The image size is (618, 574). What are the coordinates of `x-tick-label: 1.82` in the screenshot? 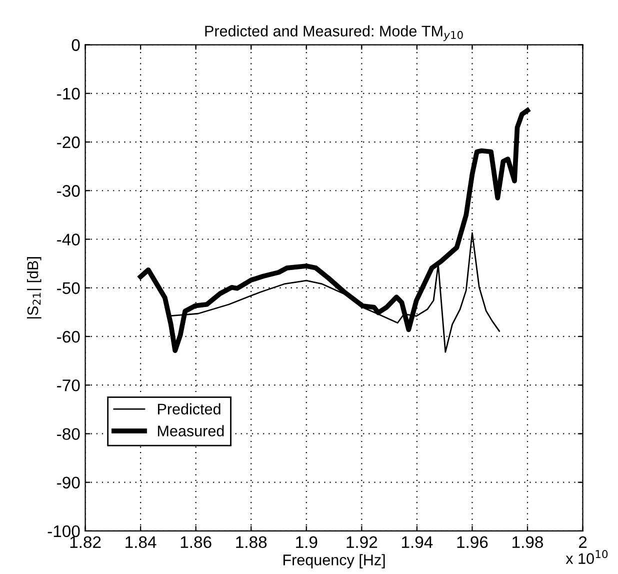 It's located at (85, 542).